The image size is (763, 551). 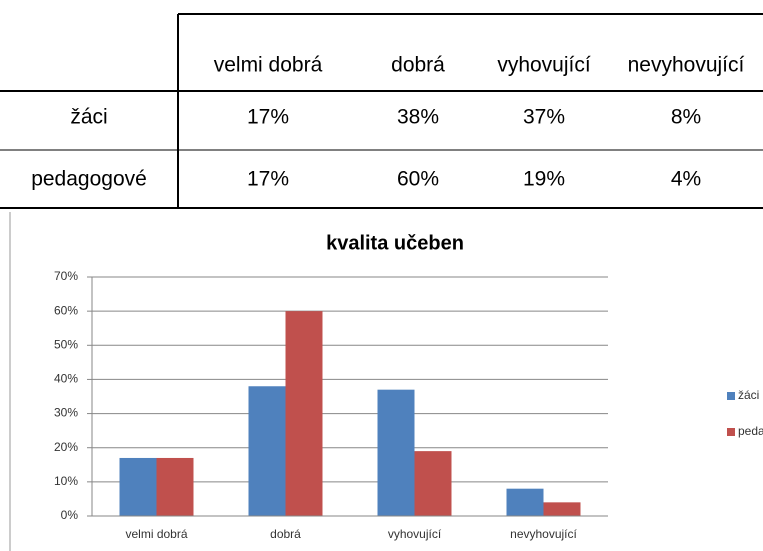 What do you see at coordinates (66, 344) in the screenshot?
I see `y-tick-label: 50%` at bounding box center [66, 344].